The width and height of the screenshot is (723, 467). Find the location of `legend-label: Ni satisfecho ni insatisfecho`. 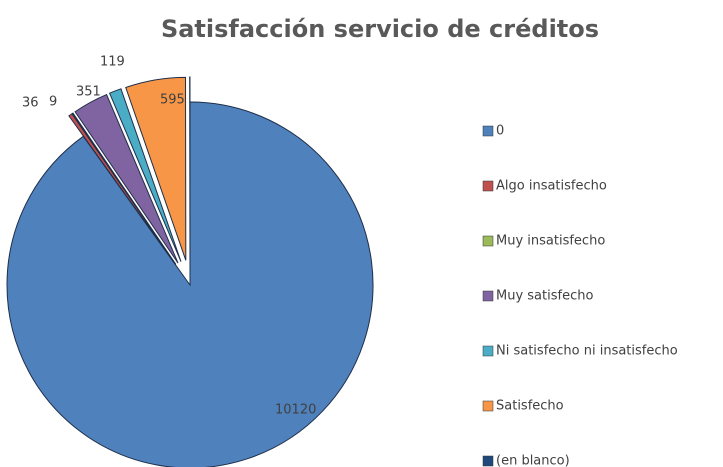

legend-label: Ni satisfecho ni insatisfecho is located at coordinates (587, 351).